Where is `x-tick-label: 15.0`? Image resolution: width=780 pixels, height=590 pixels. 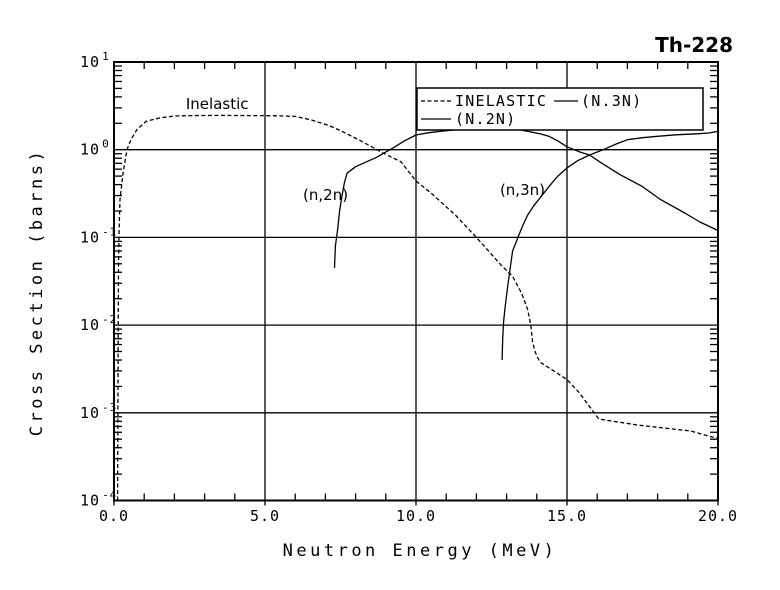 x-tick-label: 15.0 is located at coordinates (567, 516).